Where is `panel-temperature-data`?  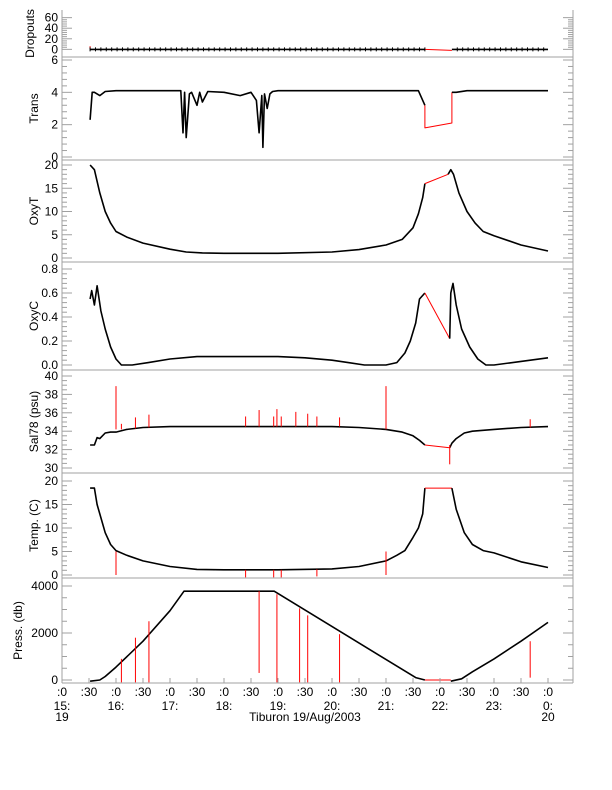
panel-temperature-data is located at coordinates (319, 532).